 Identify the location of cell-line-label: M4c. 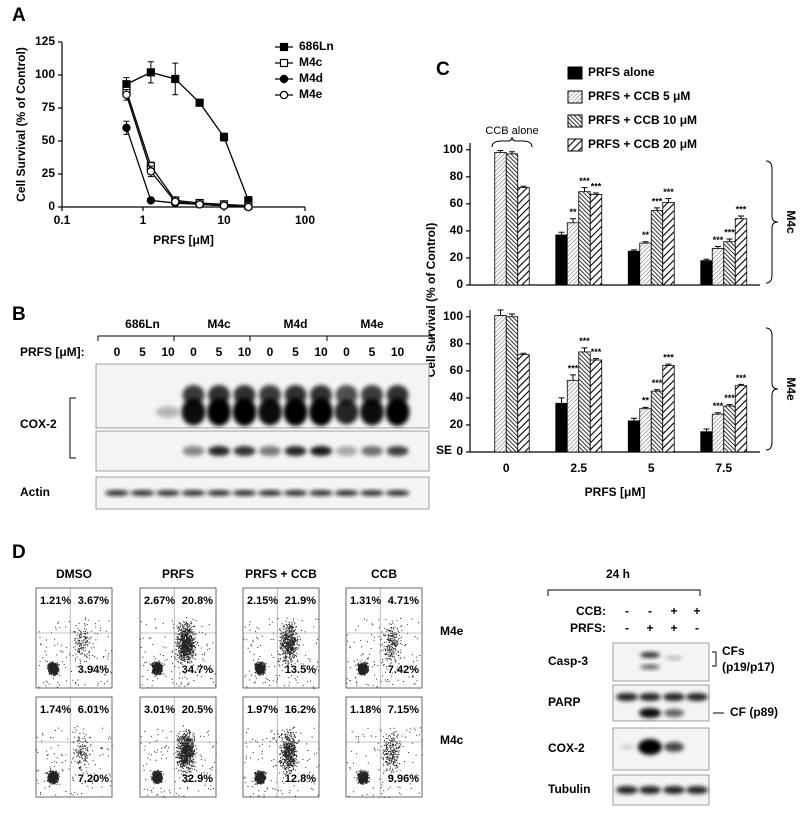
(219, 324).